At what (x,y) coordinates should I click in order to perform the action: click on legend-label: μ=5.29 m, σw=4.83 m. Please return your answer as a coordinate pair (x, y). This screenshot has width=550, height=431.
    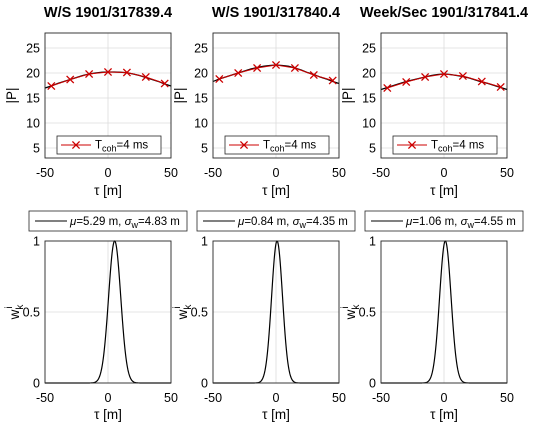
    Looking at the image, I should click on (124, 223).